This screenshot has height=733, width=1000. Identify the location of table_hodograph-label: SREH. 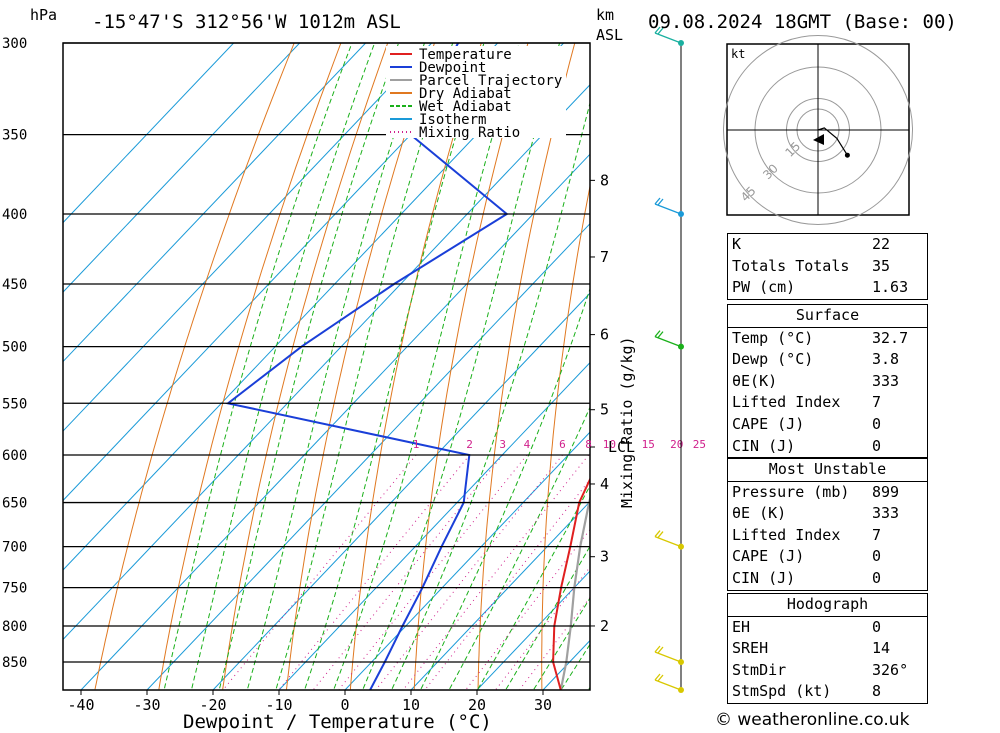
(750, 648).